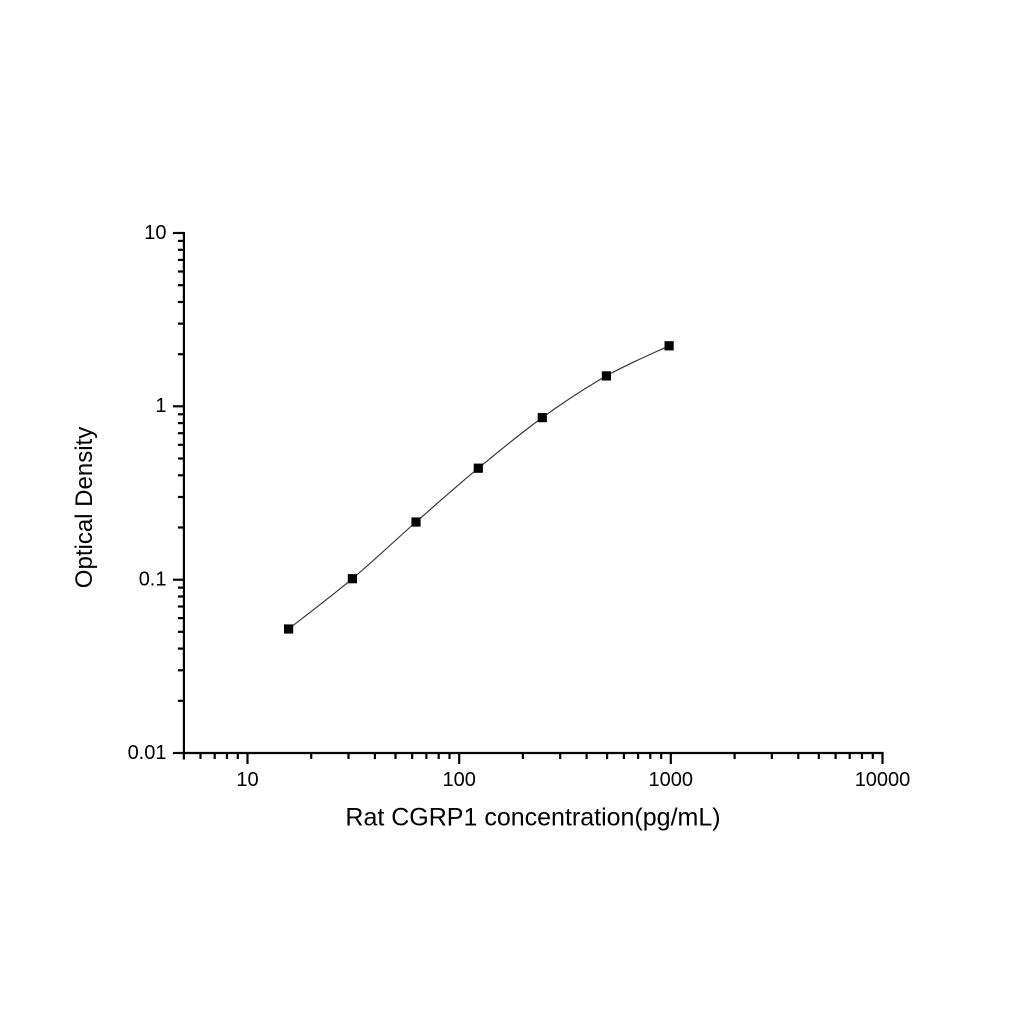 This screenshot has width=1024, height=1024. What do you see at coordinates (671, 780) in the screenshot?
I see `svg-text: 1000` at bounding box center [671, 780].